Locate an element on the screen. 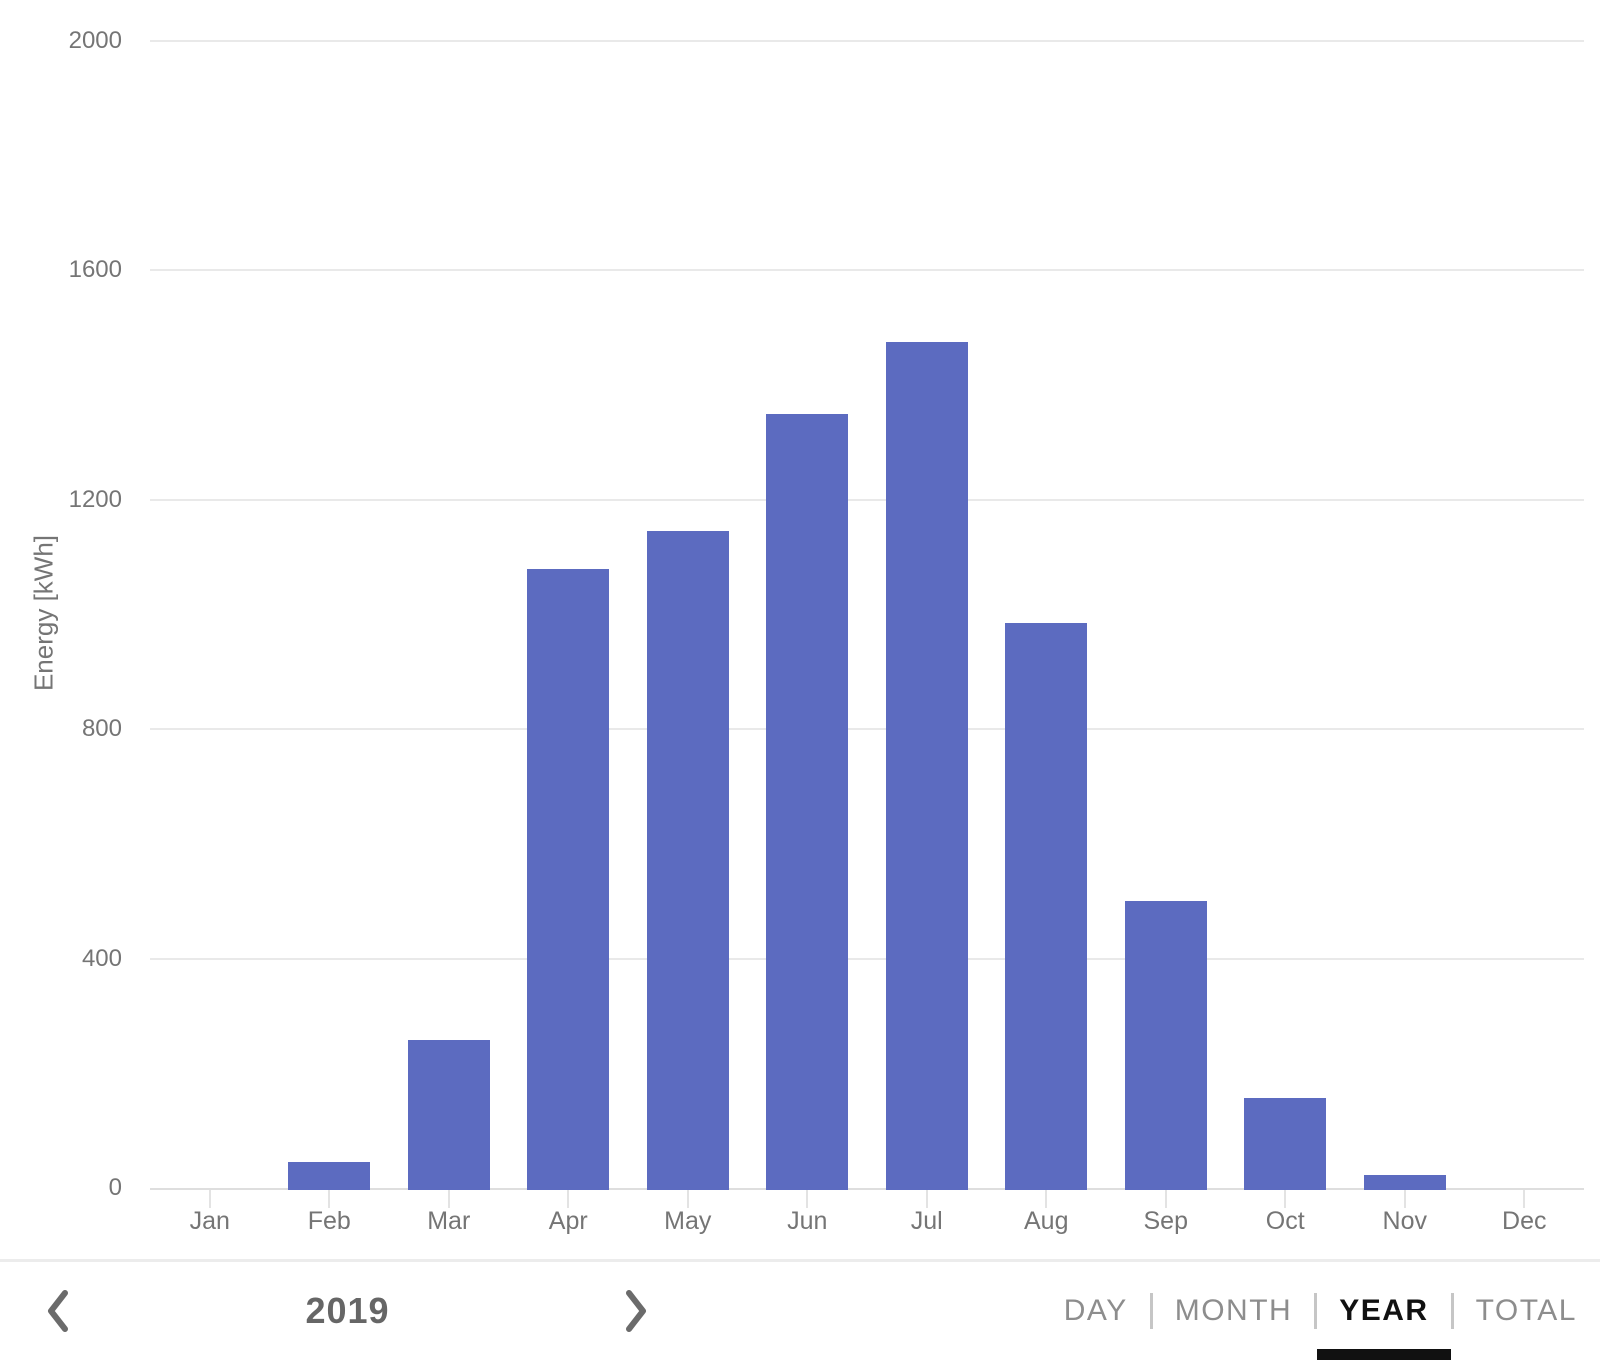  x-tick-jul is located at coordinates (926, 1199).